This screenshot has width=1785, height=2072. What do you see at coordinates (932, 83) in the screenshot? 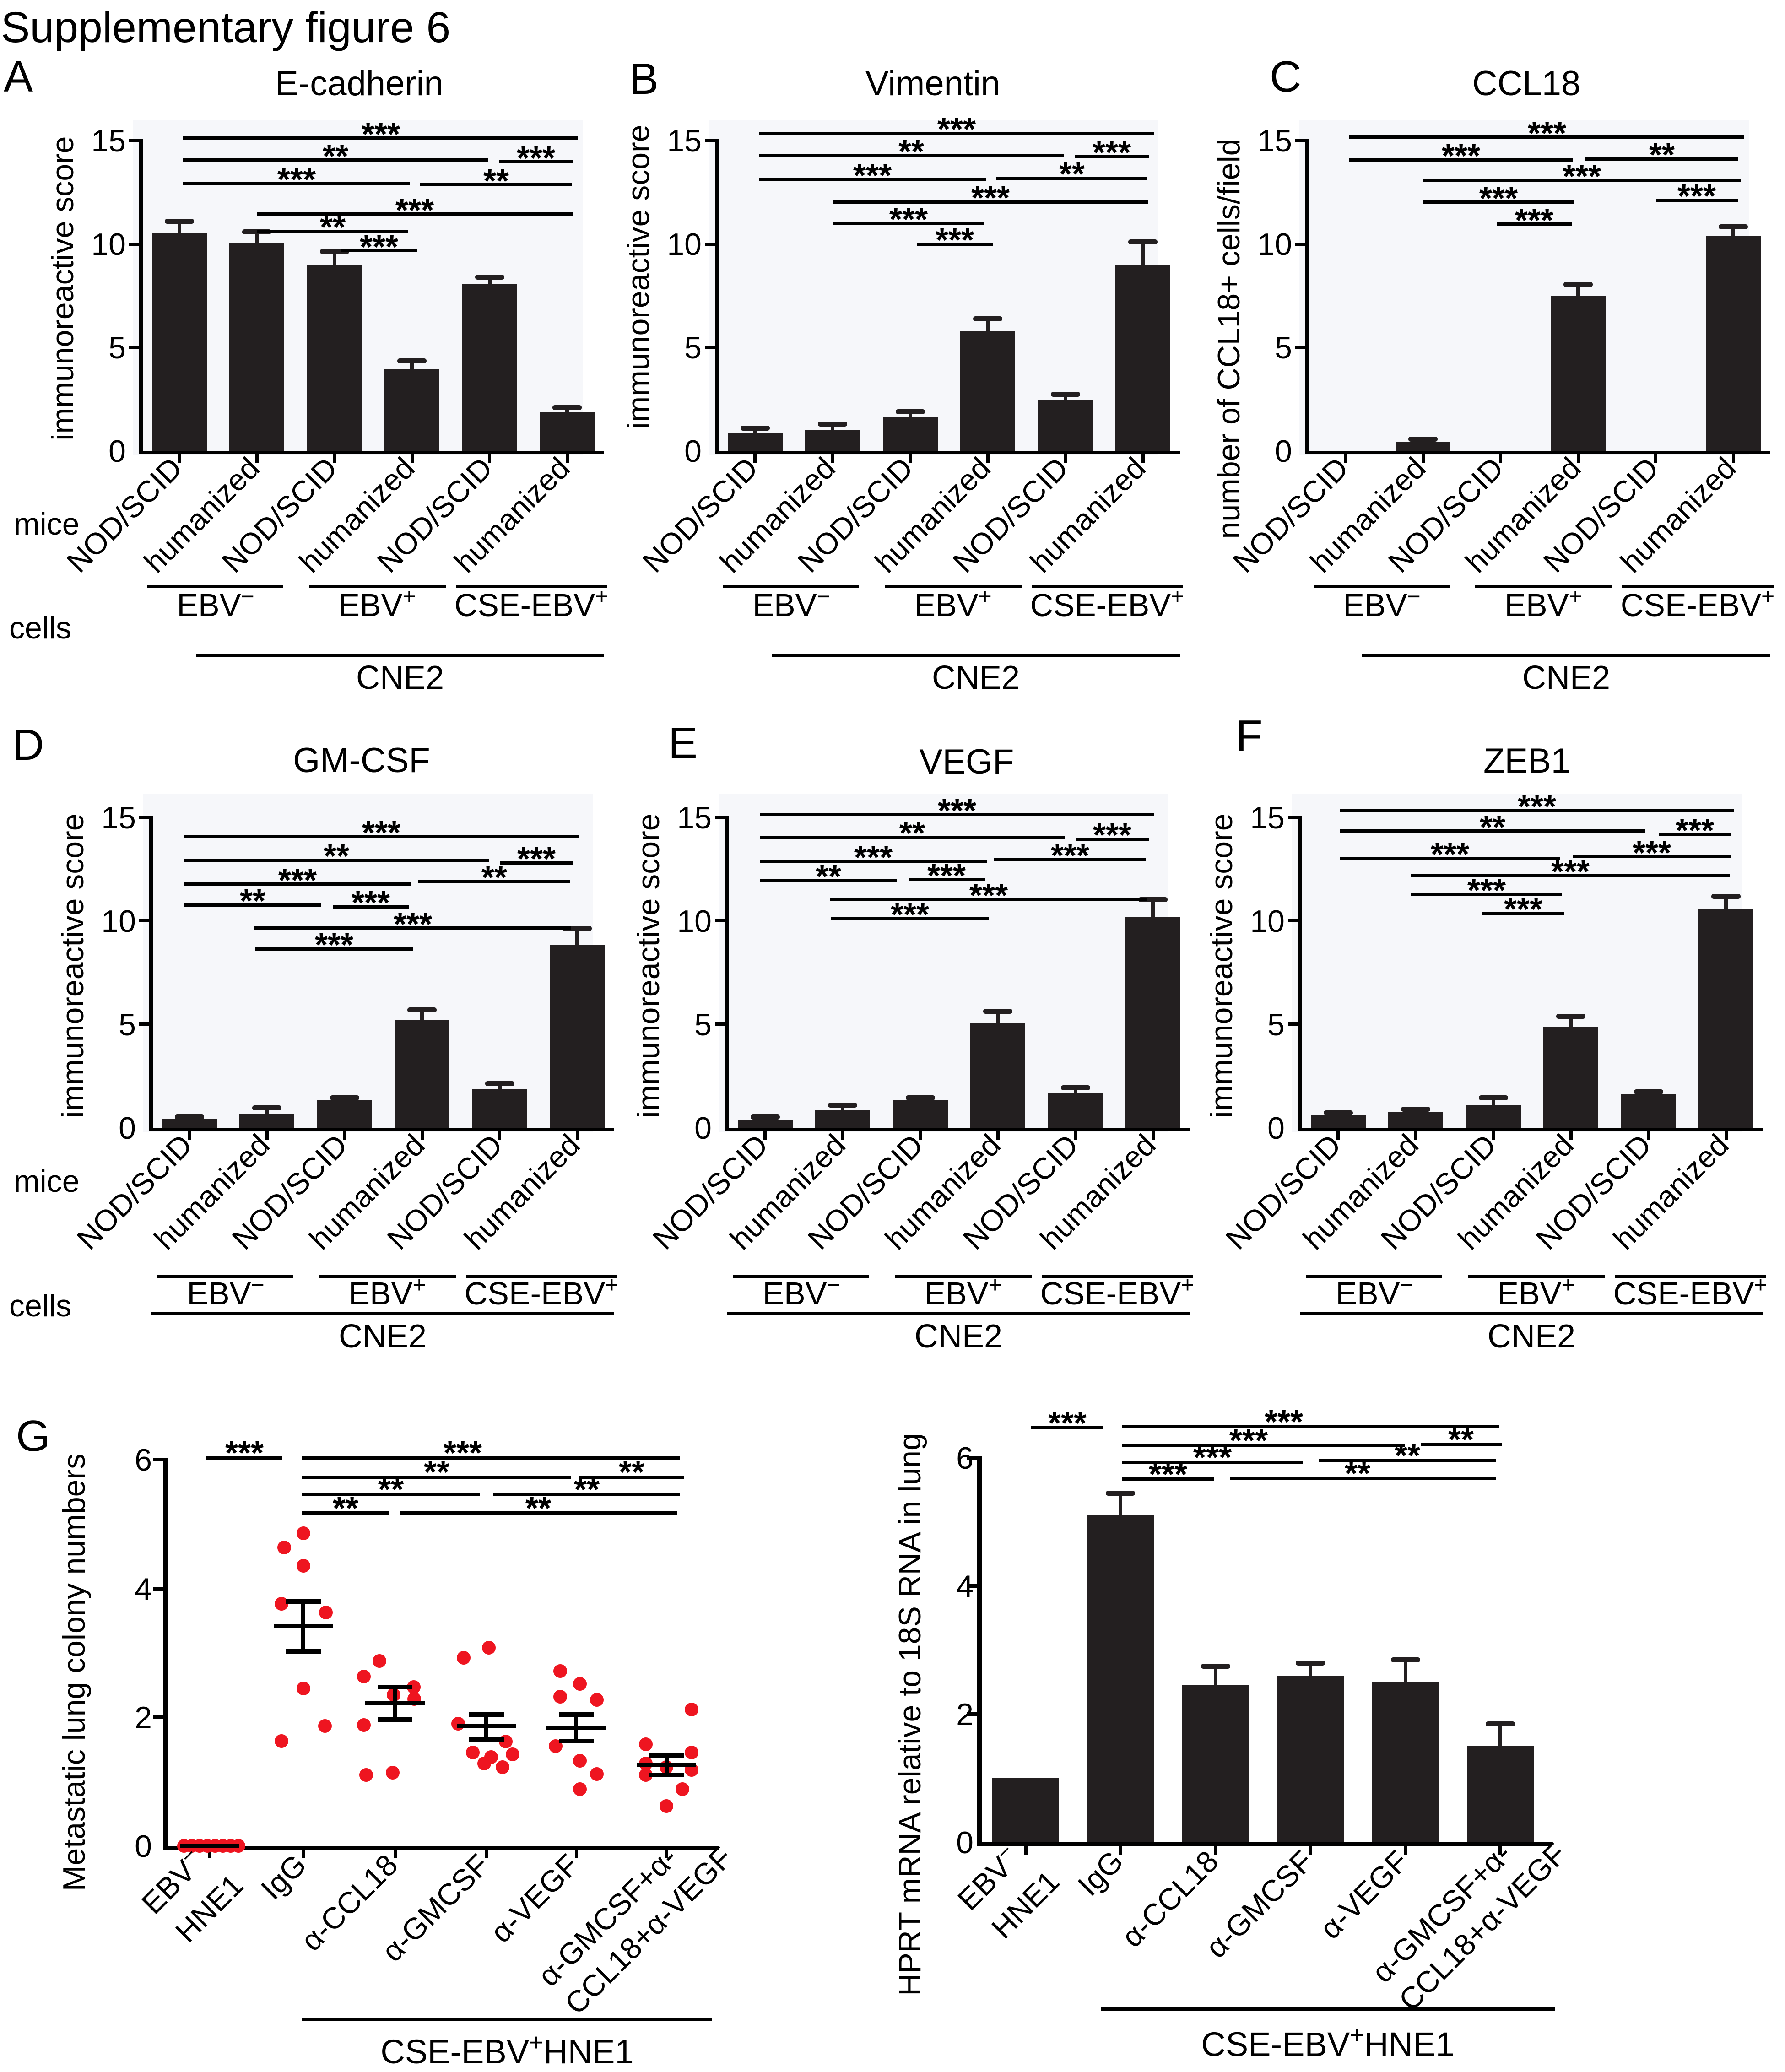
I see `svg-text: Vimentin` at bounding box center [932, 83].